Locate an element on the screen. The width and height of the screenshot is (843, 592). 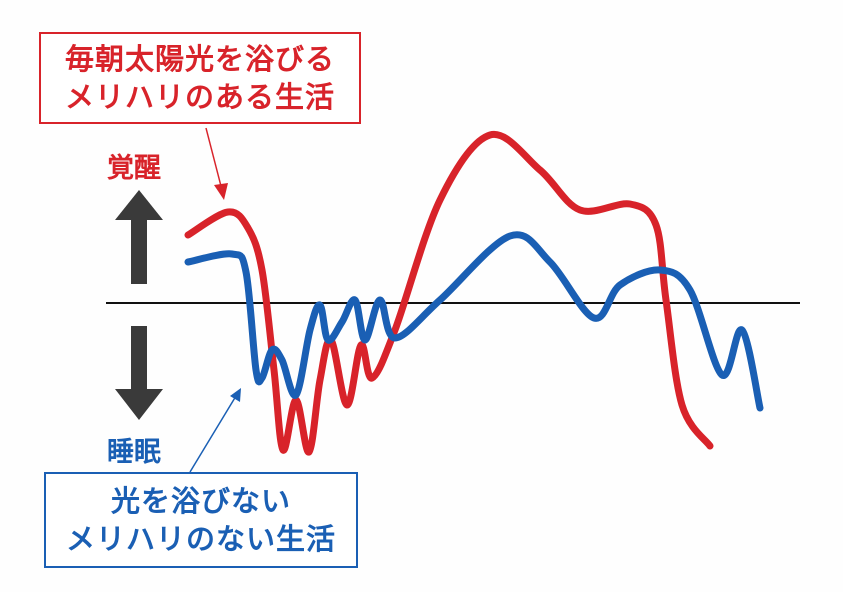
blue-callout-line2: メリハリのない生活 is located at coordinates (200, 539).